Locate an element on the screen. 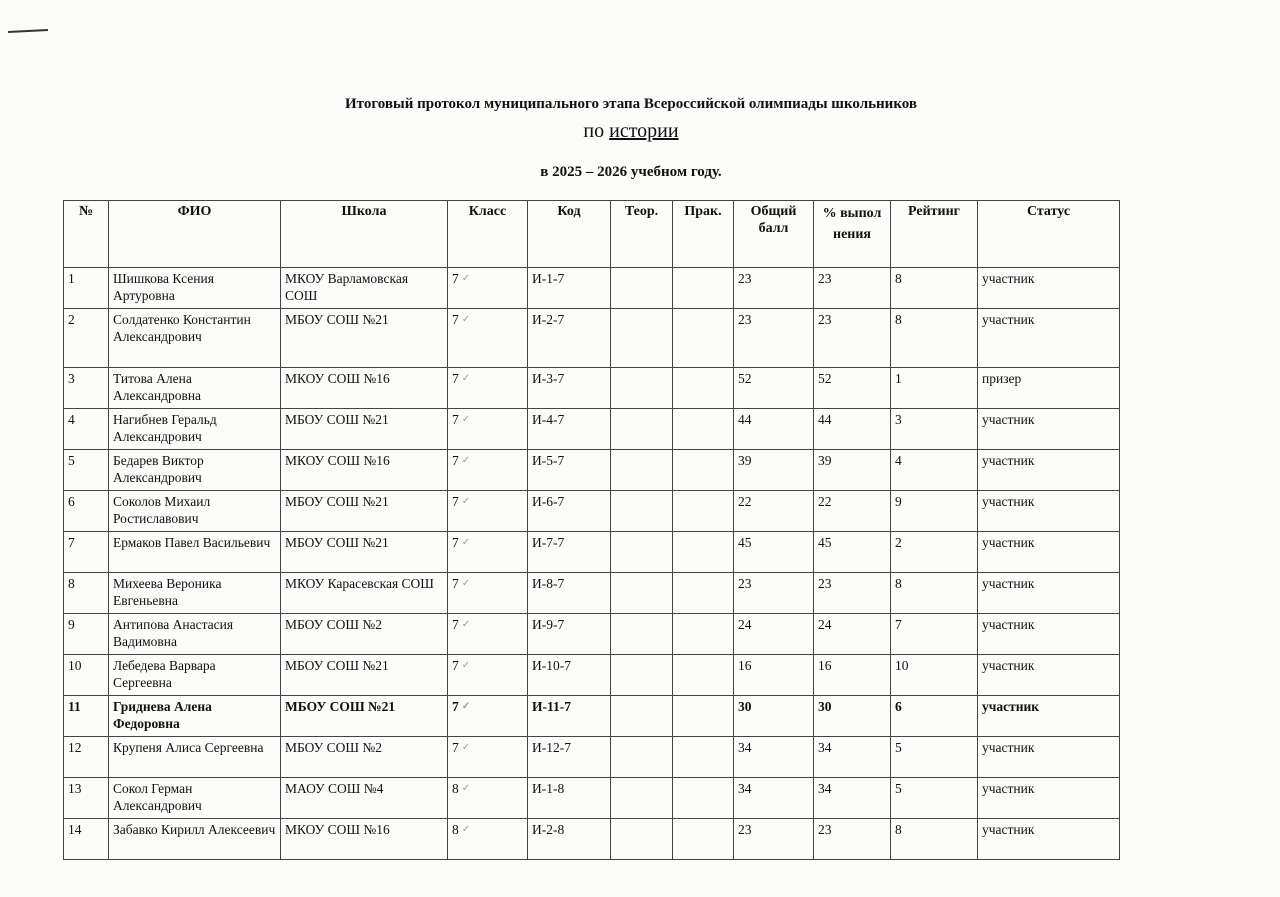 This screenshot has height=897, width=1280. cell-rank: 10 is located at coordinates (934, 675).